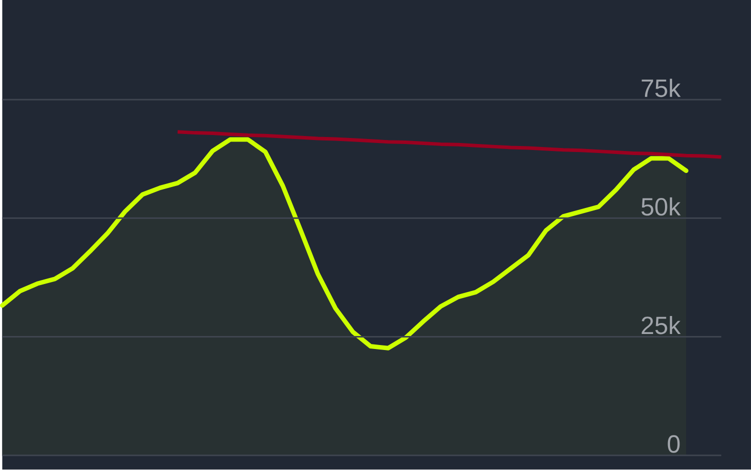 The image size is (751, 470). I want to click on y-tick-label: 50k, so click(661, 207).